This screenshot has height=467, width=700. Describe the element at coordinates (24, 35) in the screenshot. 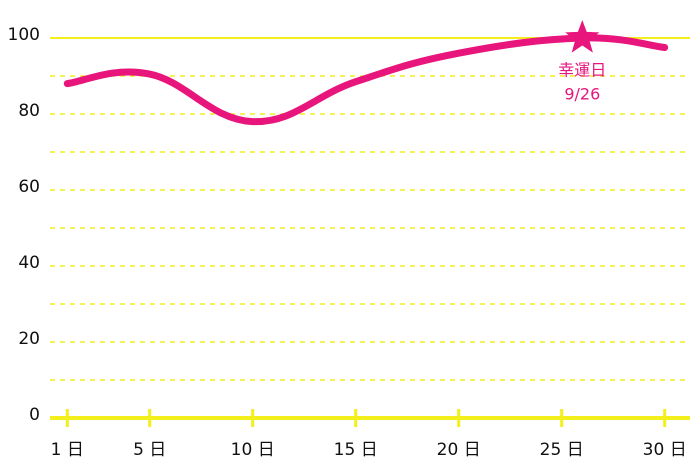

I see `y-tick-label: 100` at that location.